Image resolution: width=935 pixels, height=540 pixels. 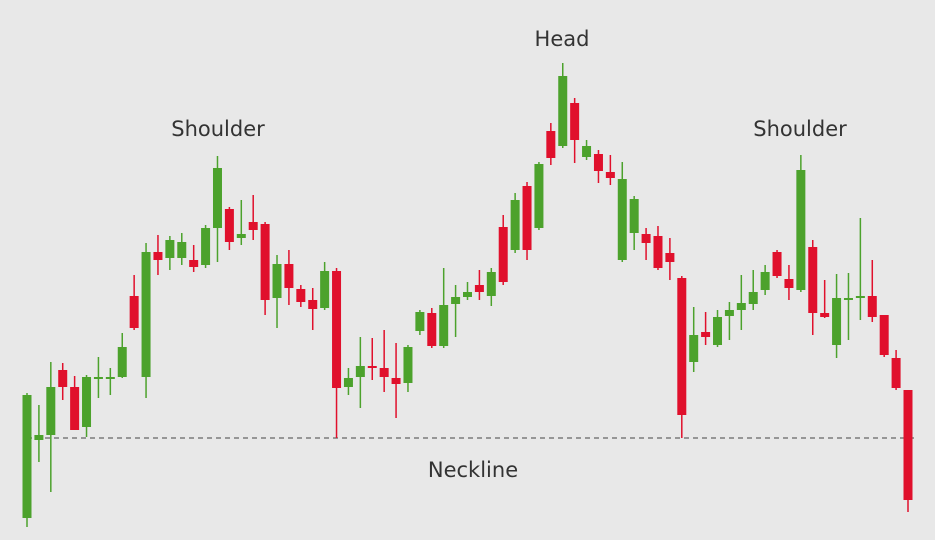 What do you see at coordinates (562, 39) in the screenshot?
I see `annotation: Head` at bounding box center [562, 39].